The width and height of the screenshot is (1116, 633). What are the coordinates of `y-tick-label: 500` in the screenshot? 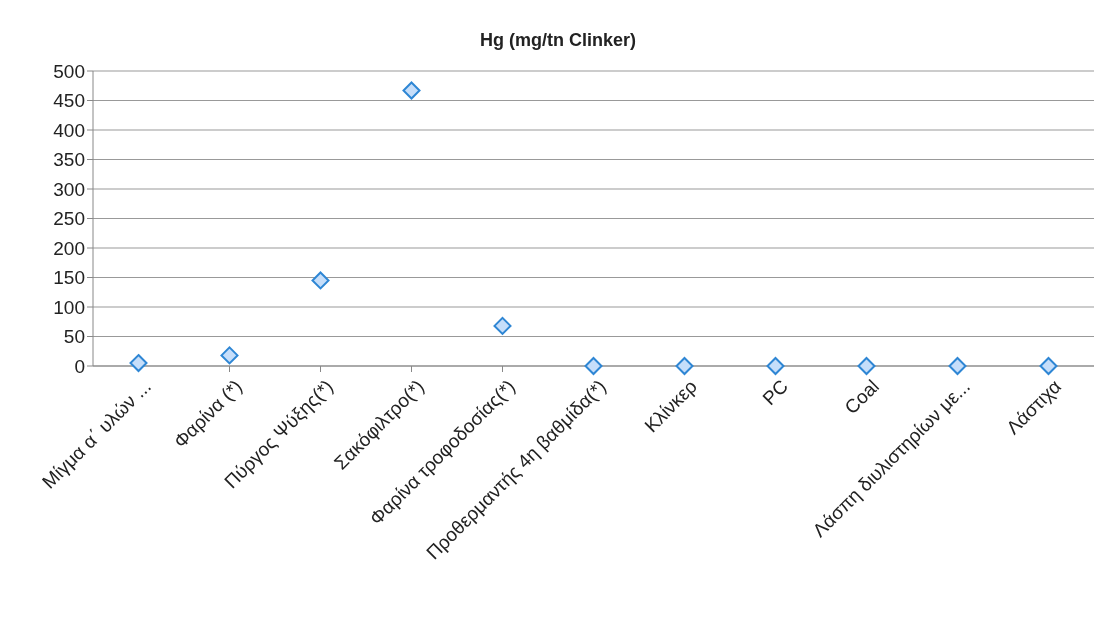 It's located at (69, 71).